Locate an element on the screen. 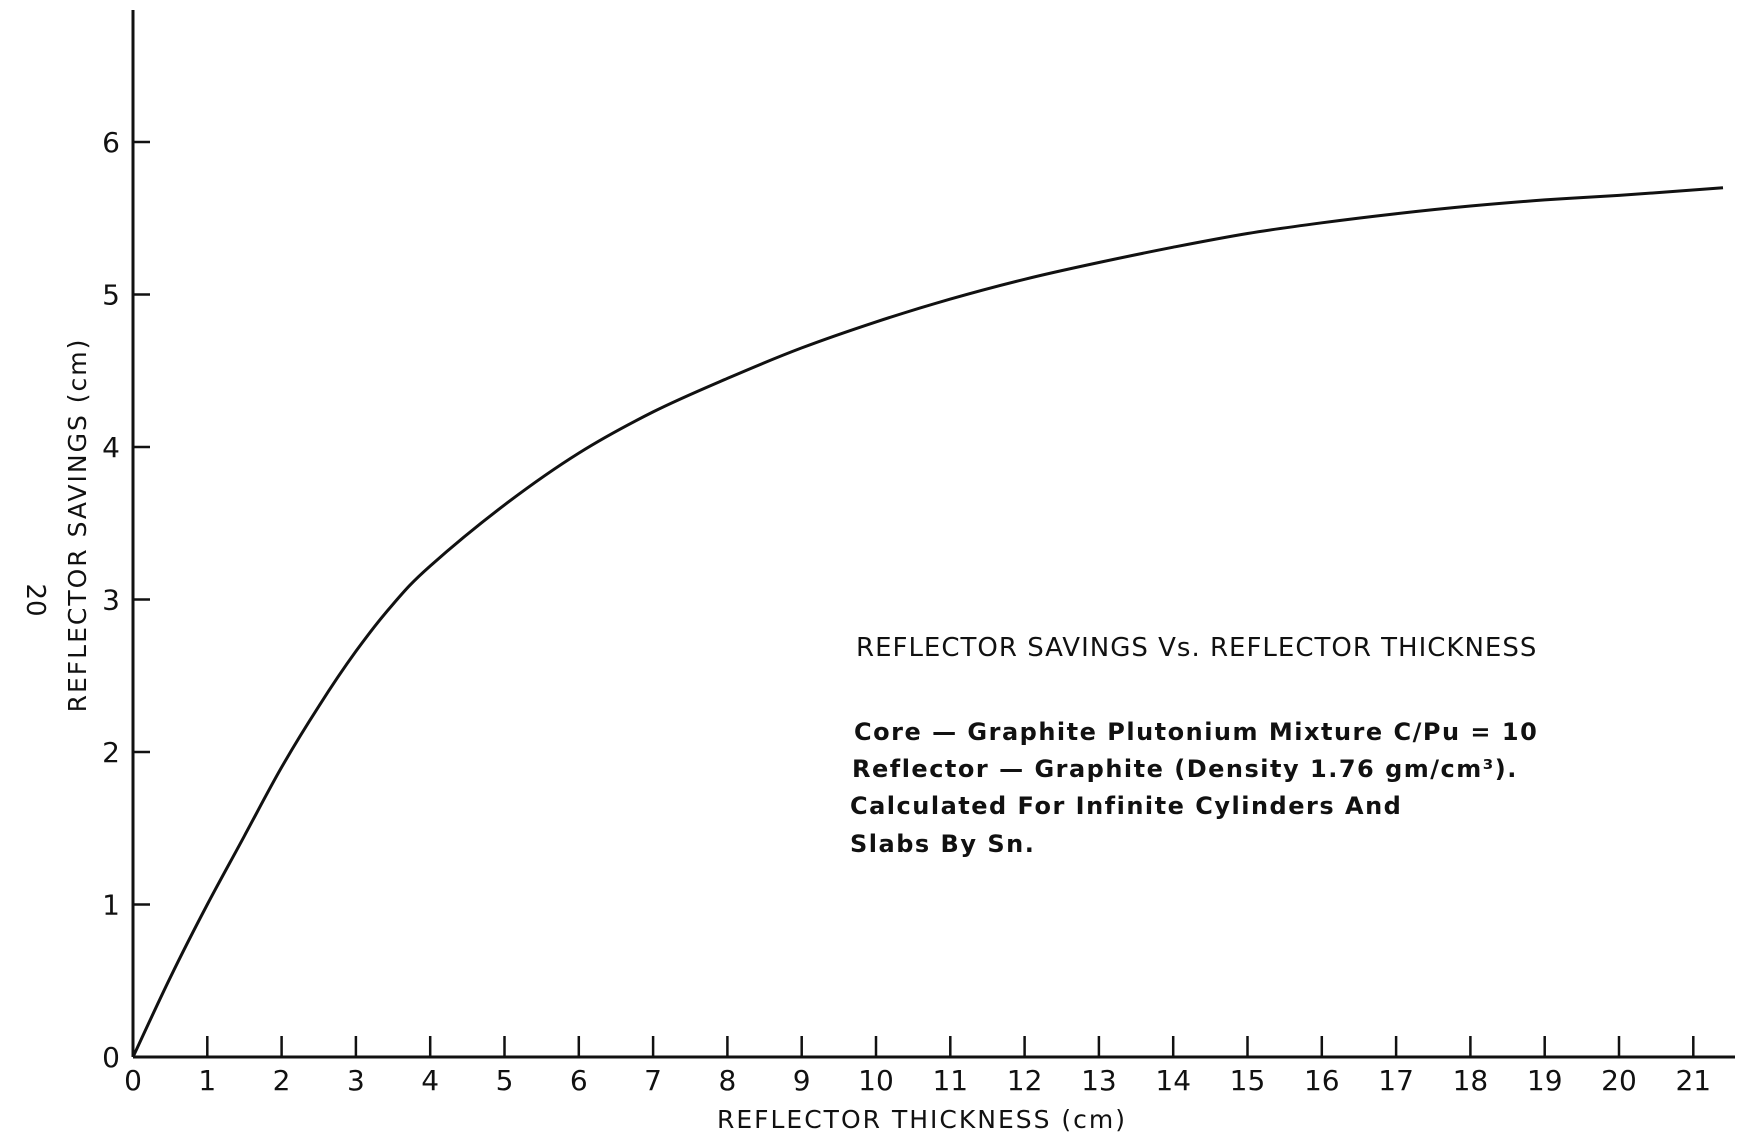  x-tick-label: 14 is located at coordinates (1173, 1080).